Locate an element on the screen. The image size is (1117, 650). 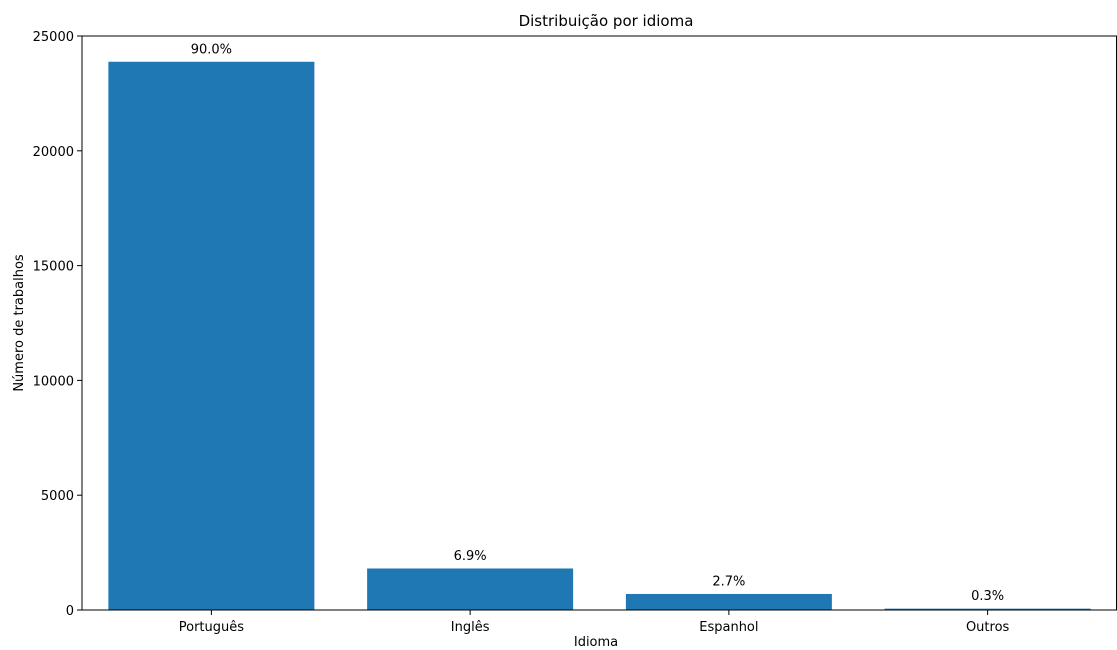
y-axis: 0 5000 10000 15000 20000 25000 is located at coordinates (58, 324).